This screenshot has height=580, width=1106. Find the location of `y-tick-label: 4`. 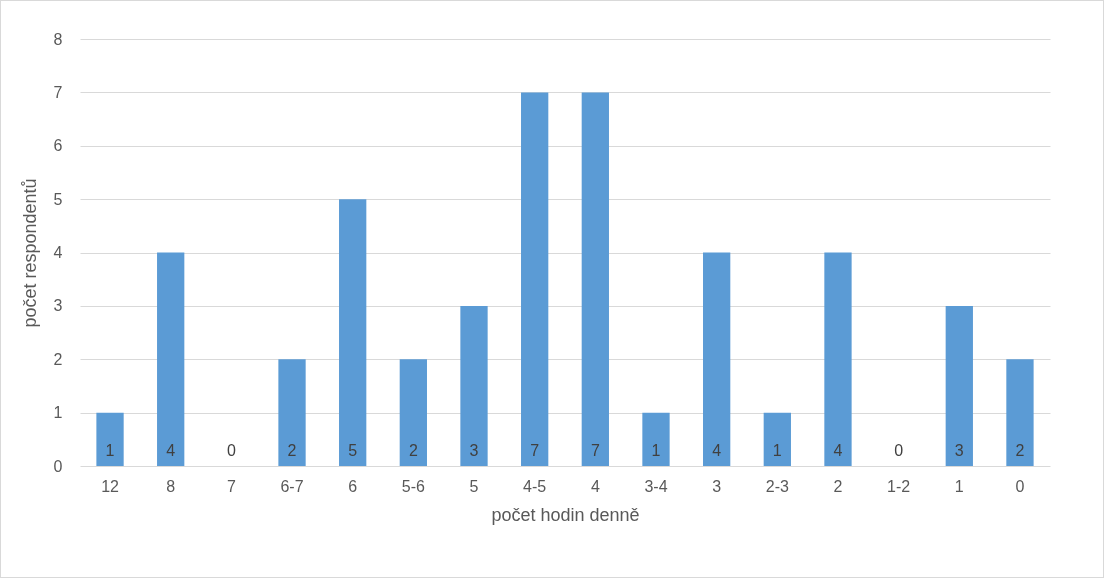

y-tick-label: 4 is located at coordinates (58, 252).